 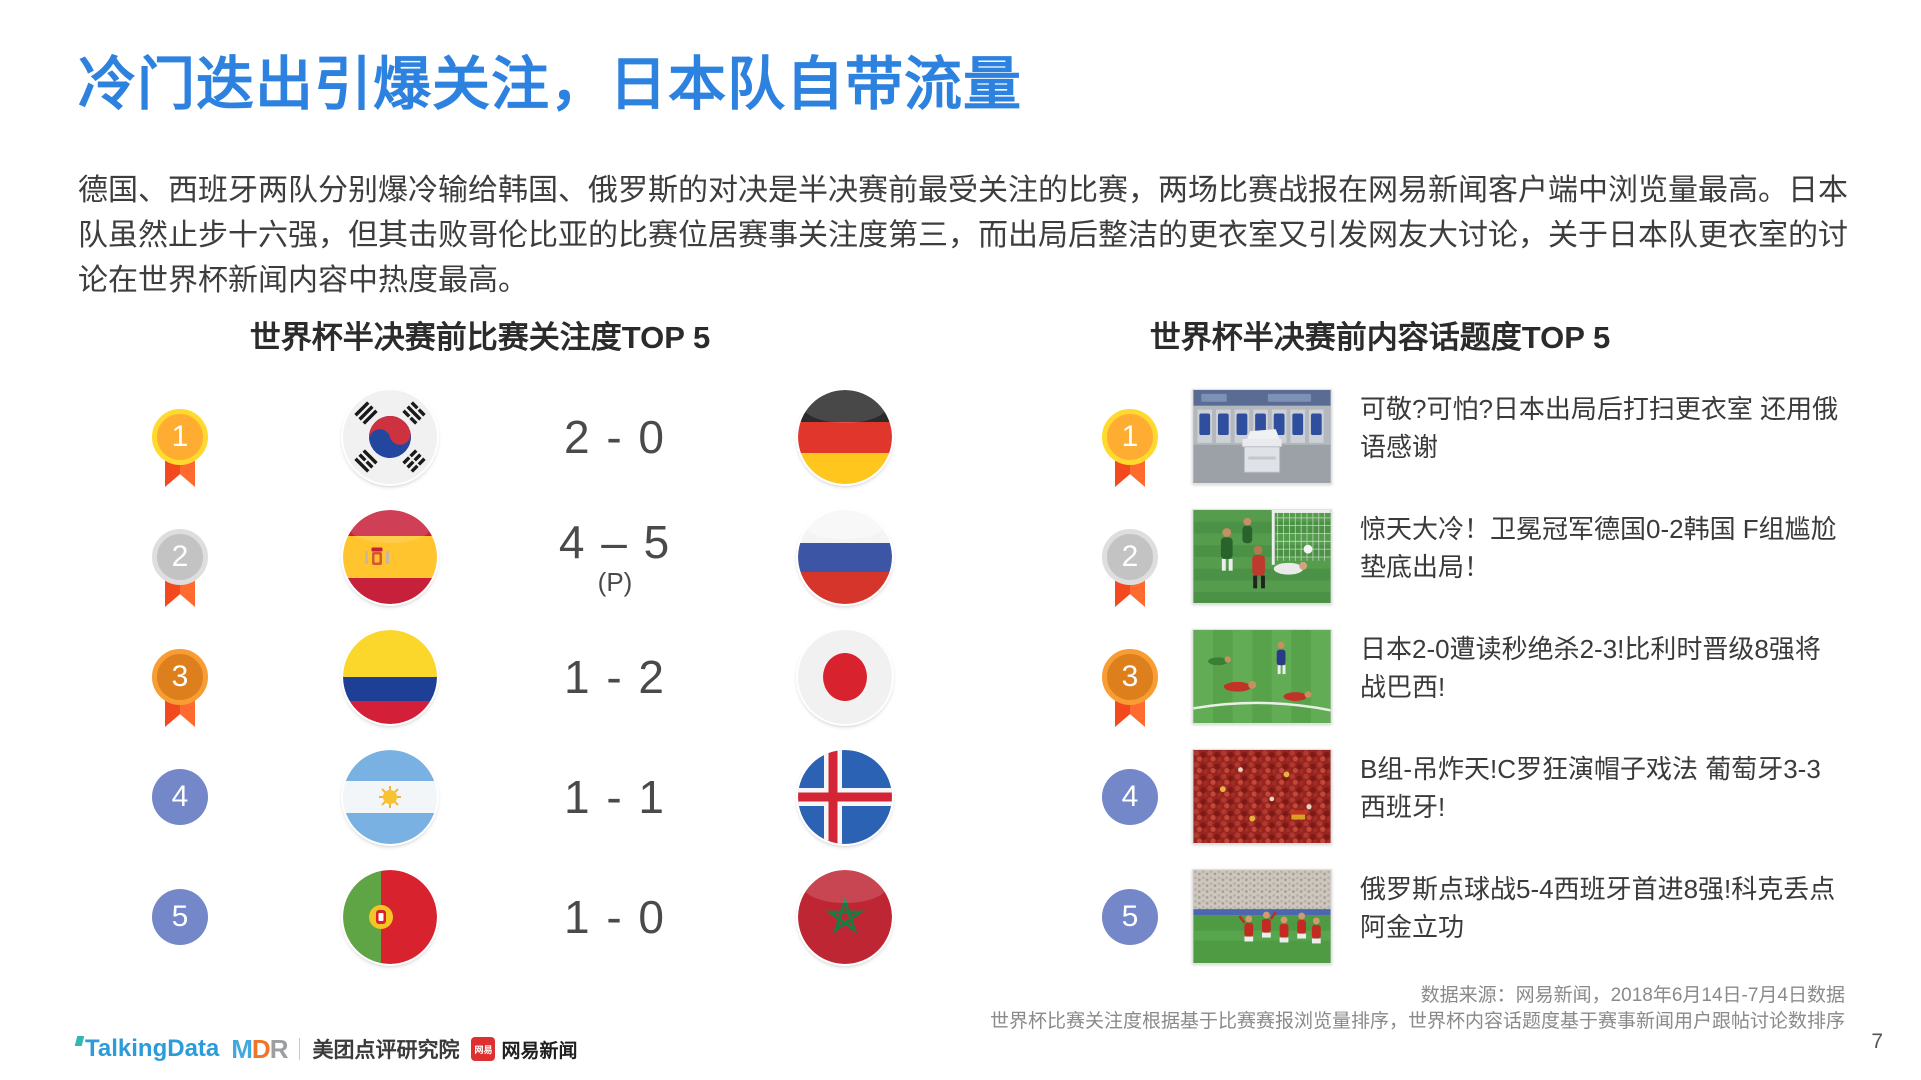 I want to click on topic-row-2: 2, so click(x=1490, y=557).